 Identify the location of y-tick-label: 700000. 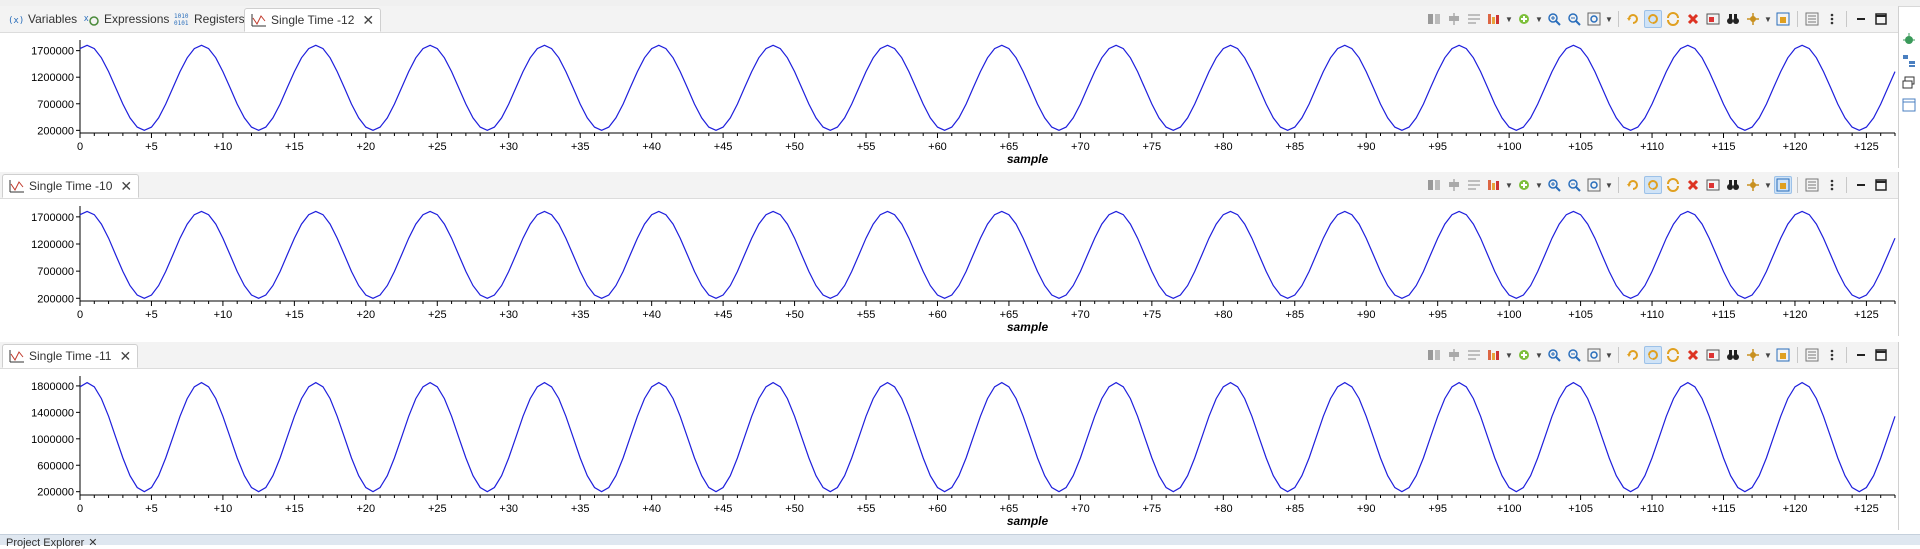
(55, 105).